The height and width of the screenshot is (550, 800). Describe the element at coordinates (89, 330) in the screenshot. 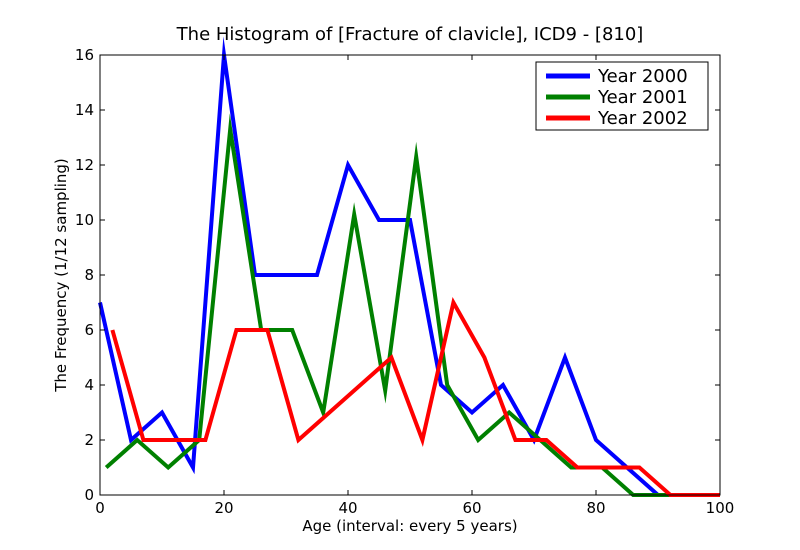

I see `y-tick-label: 6` at that location.